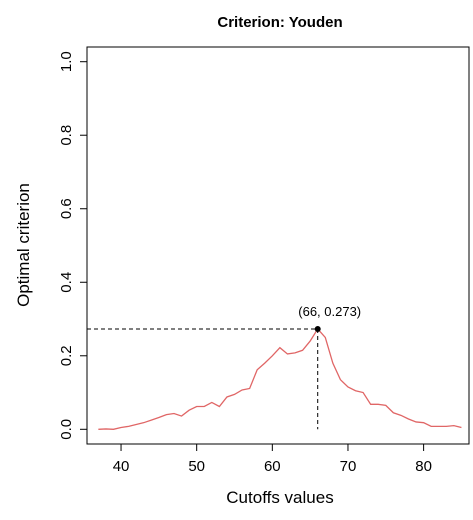 This screenshot has height=520, width=473. I want to click on y-tick-label-0.2: 0.2, so click(66, 355).